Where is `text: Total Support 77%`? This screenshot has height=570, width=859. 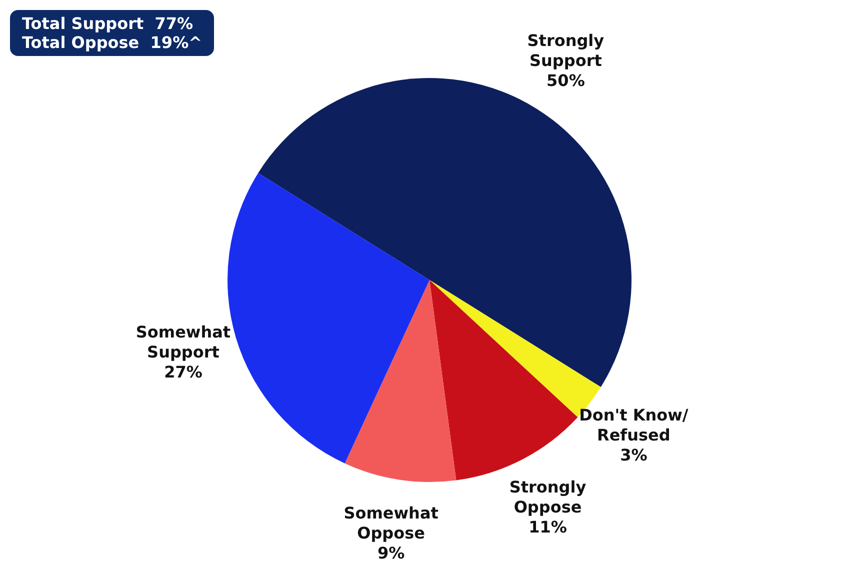 text: Total Support 77% is located at coordinates (108, 23).